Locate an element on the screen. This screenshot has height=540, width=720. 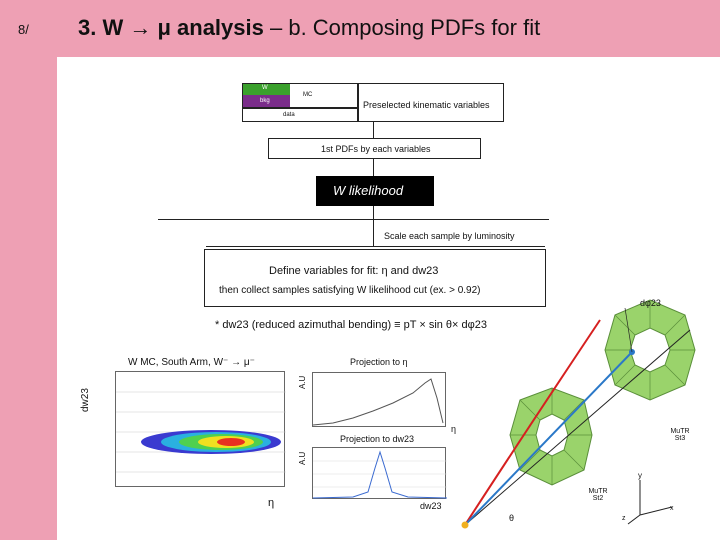
theta-label: θ is located at coordinates (512, 518).